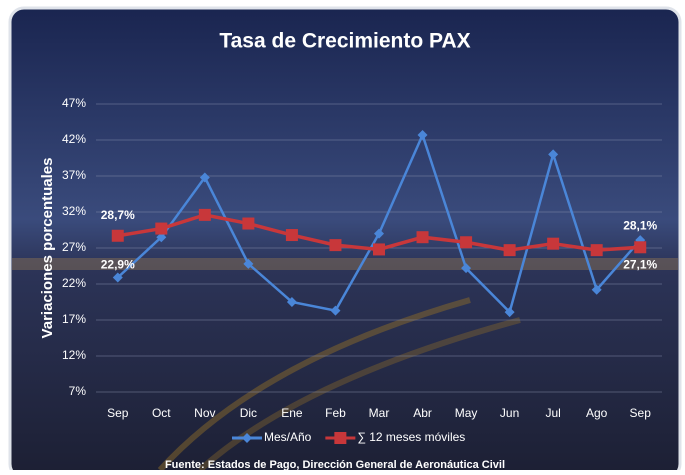  I want to click on y-tick-label: 37%, so click(74, 175).